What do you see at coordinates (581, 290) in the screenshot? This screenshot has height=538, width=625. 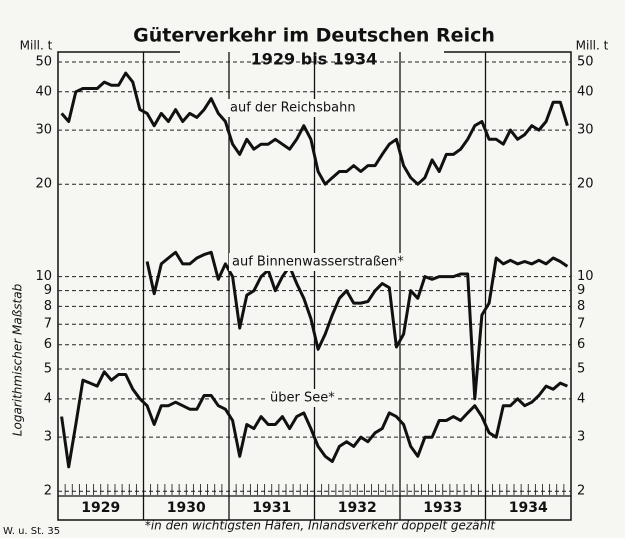 I see `y-tick-label-right: 9` at bounding box center [581, 290].